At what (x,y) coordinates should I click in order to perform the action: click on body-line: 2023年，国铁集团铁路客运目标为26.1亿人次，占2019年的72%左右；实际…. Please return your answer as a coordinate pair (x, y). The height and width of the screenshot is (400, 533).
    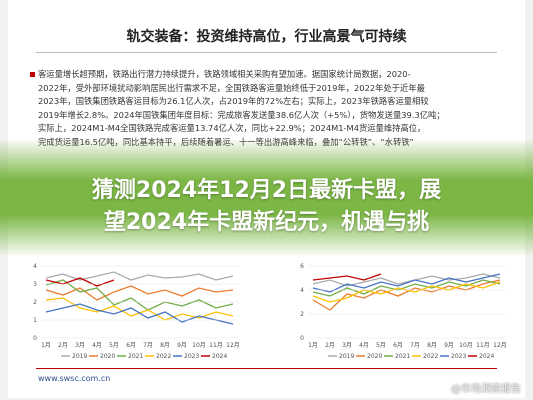
    Looking at the image, I should click on (233, 101).